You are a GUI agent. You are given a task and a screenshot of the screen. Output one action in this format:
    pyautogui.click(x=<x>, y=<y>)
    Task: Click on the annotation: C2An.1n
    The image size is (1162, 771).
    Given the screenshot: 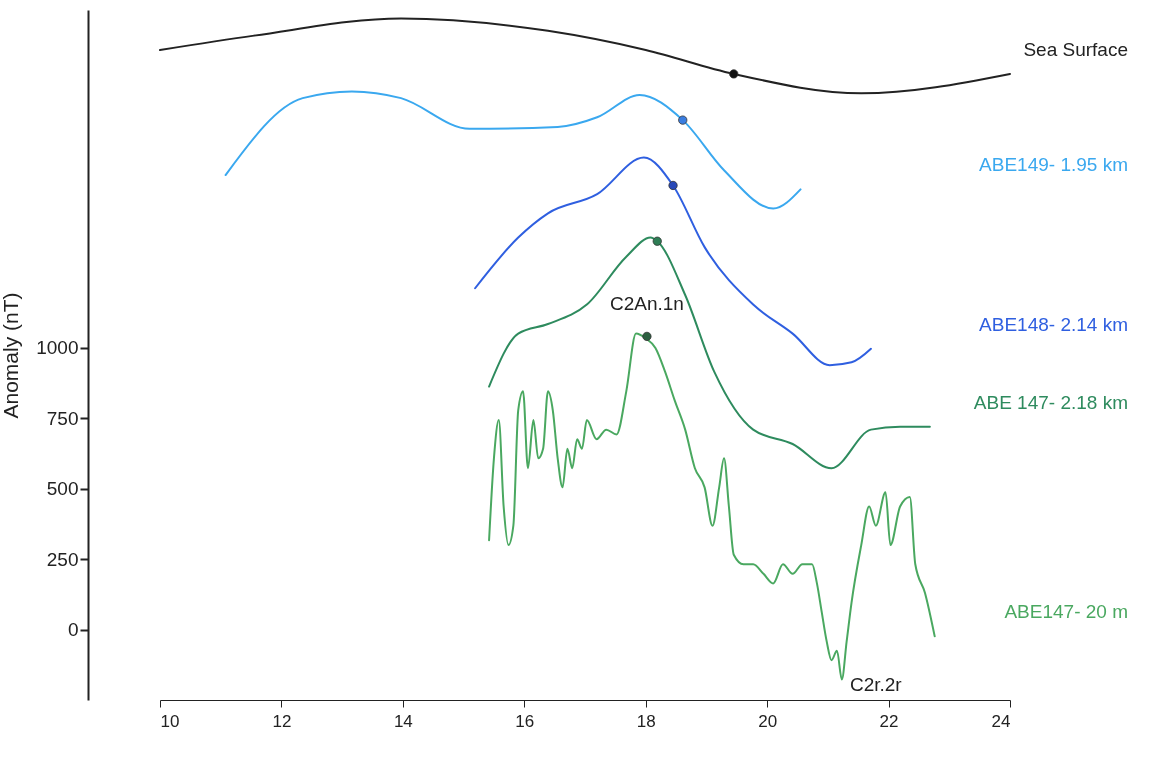 What is the action you would take?
    pyautogui.click(x=646, y=304)
    